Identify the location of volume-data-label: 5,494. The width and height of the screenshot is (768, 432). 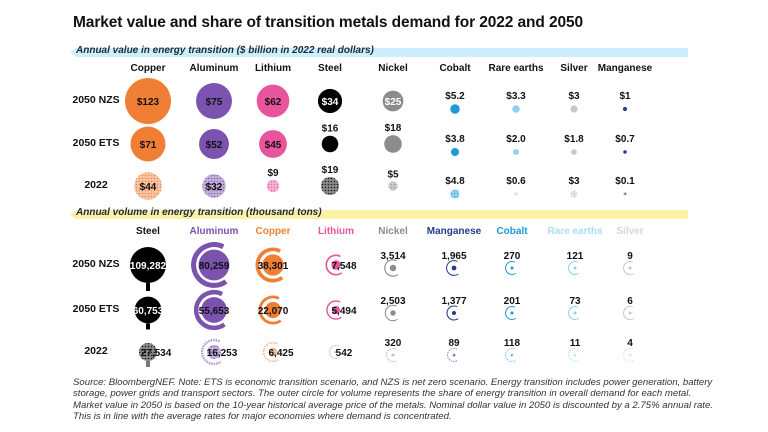
(343, 311).